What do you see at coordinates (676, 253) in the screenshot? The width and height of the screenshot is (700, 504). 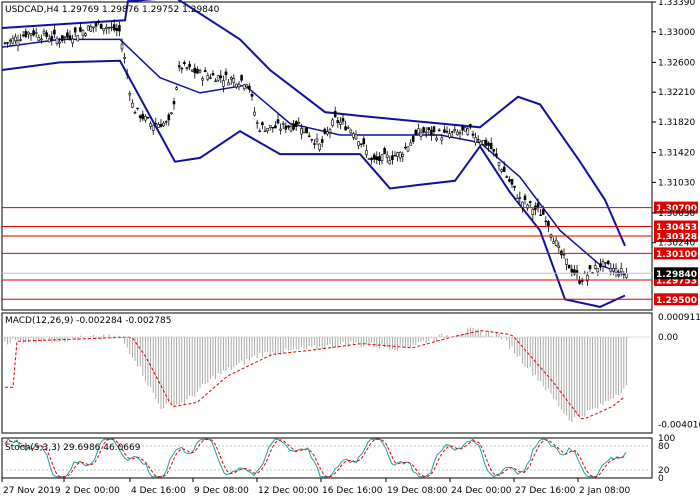 I see `level-price-tag` at bounding box center [676, 253].